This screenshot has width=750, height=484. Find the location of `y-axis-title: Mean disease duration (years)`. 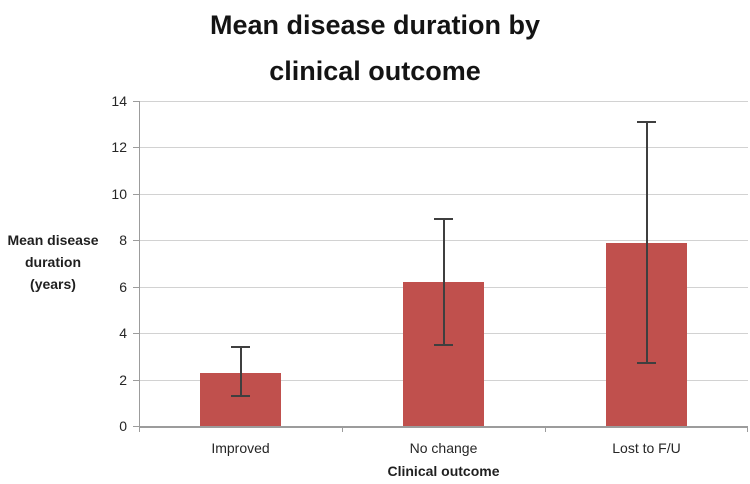

y-axis-title: Mean disease duration (years) is located at coordinates (53, 262).